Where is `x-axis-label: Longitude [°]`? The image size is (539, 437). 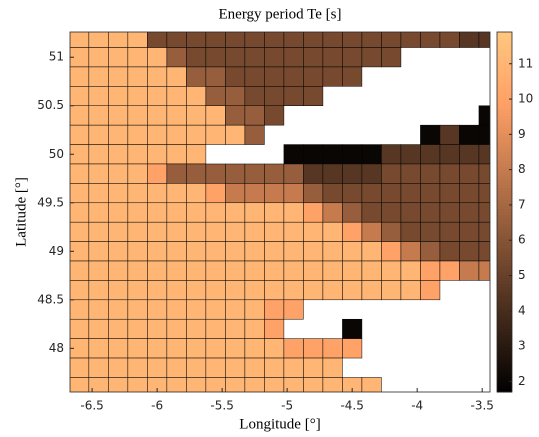
x-axis-label: Longitude [°] is located at coordinates (279, 424).